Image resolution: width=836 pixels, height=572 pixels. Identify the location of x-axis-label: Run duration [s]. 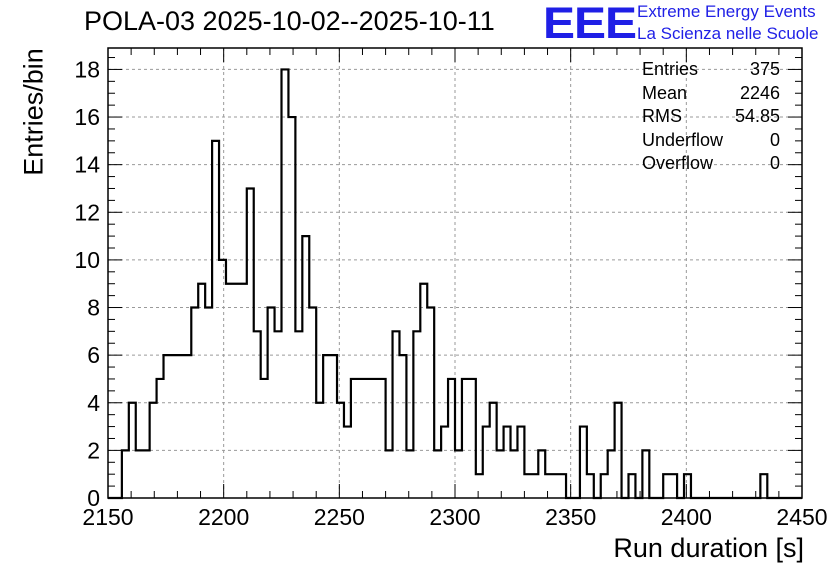
(708, 548).